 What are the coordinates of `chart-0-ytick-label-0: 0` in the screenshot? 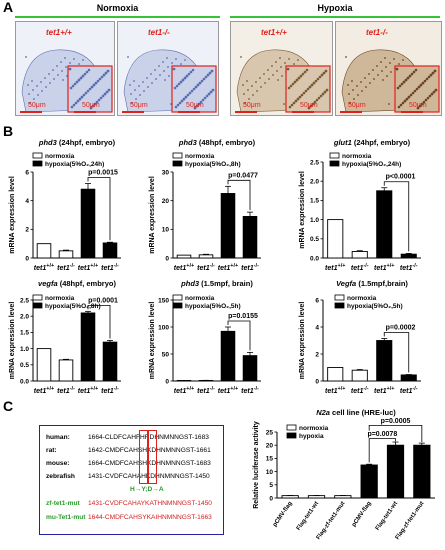 It's located at (27, 258).